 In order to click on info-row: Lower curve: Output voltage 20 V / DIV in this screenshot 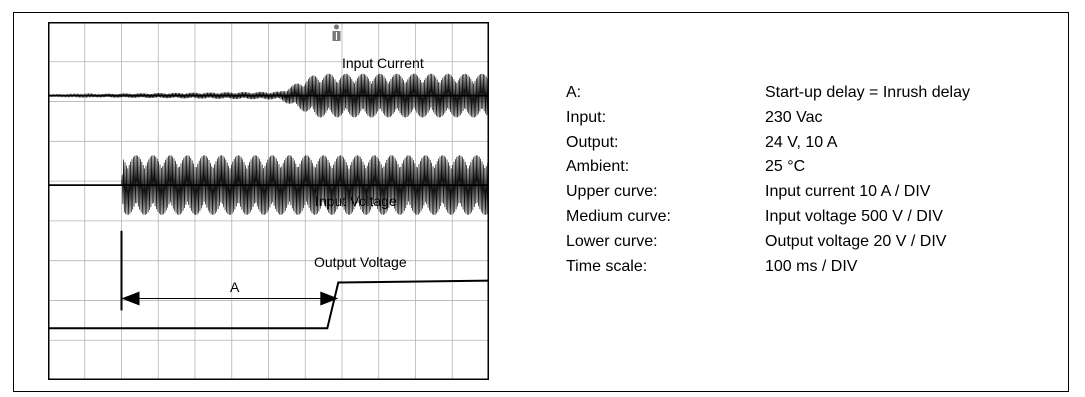, I will do `click(768, 242)`.